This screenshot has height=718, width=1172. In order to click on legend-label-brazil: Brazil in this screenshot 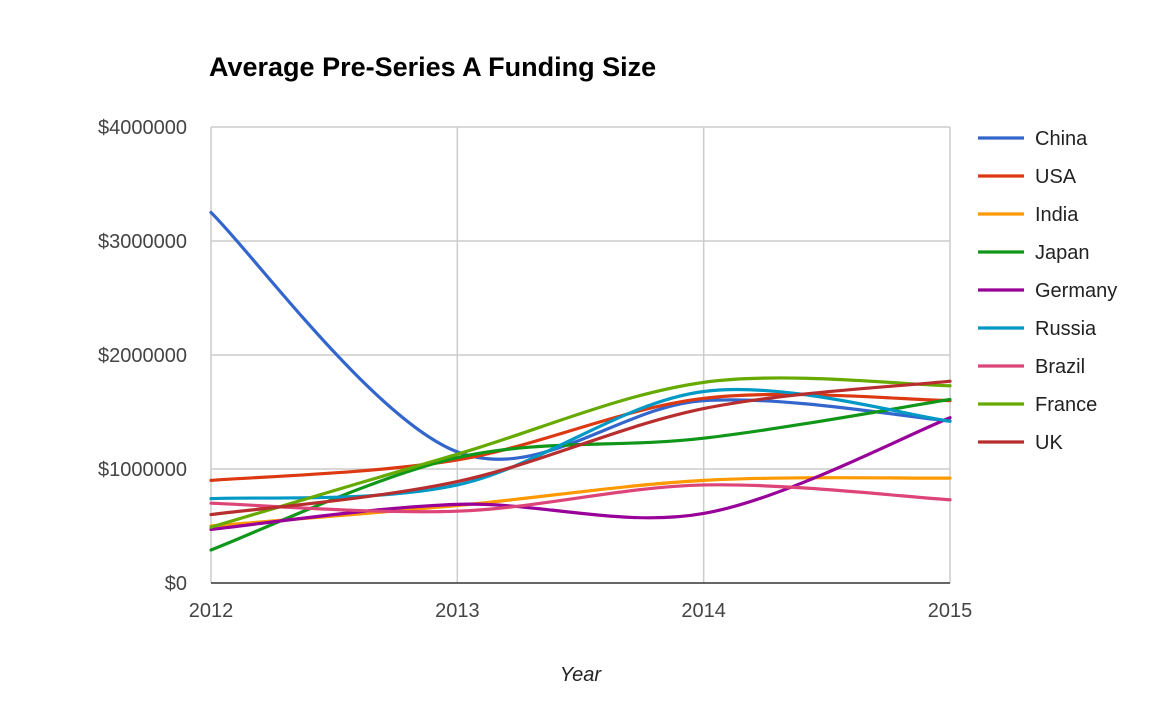, I will do `click(1060, 367)`.